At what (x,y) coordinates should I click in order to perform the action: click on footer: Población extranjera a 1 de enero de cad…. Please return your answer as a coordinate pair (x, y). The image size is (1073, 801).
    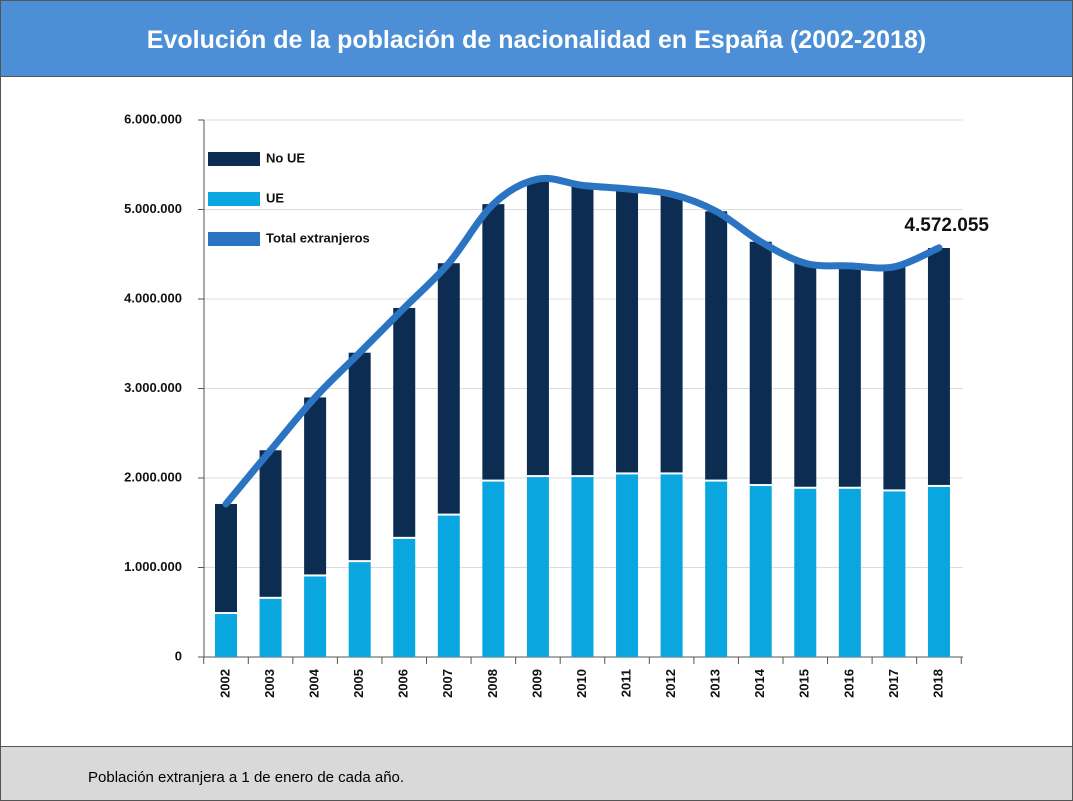
    Looking at the image, I should click on (536, 773).